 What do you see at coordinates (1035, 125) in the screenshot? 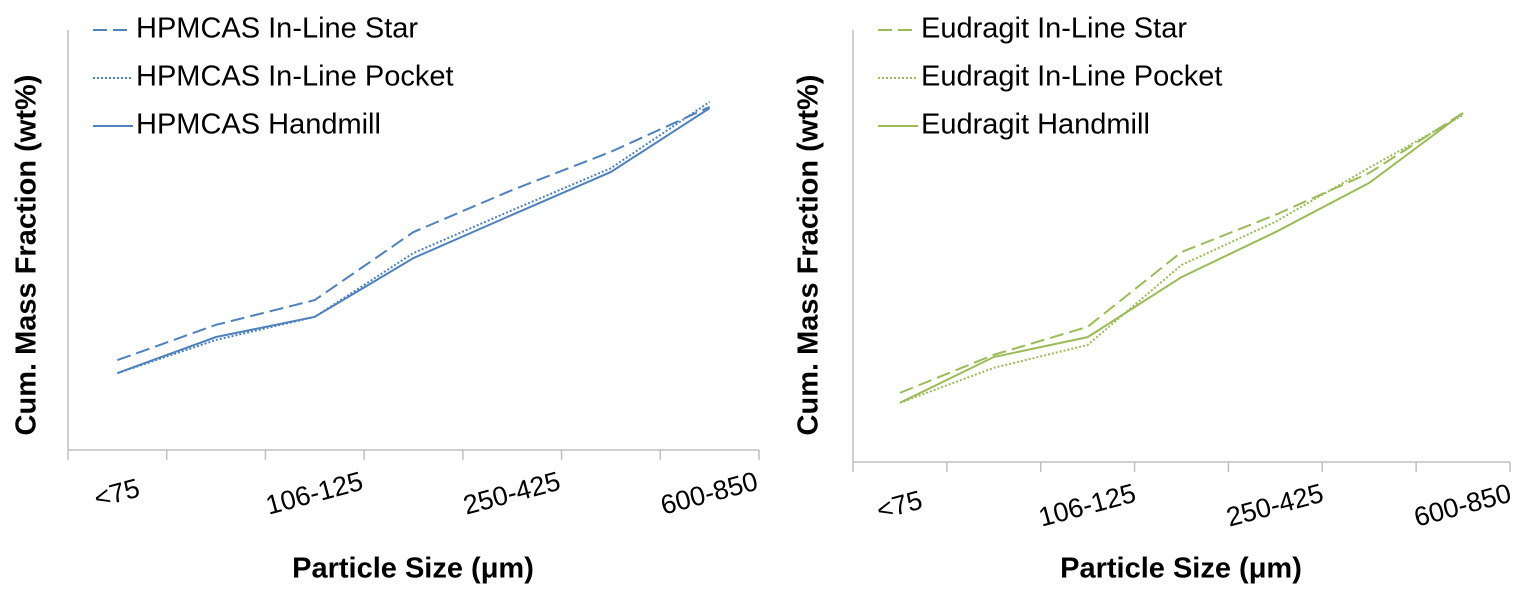
I see `legend-label: Eudragit Handmill` at bounding box center [1035, 125].